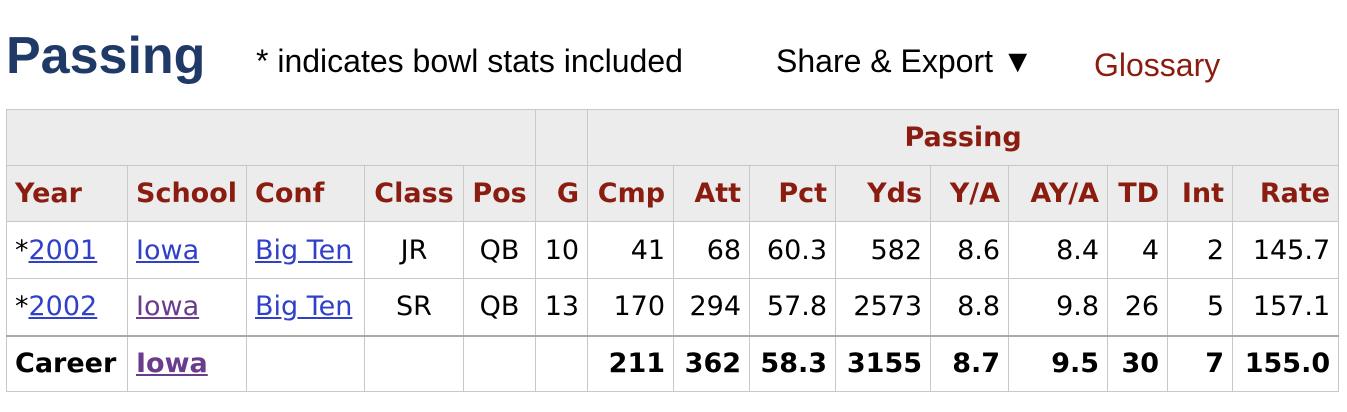 The image size is (1347, 412). What do you see at coordinates (883, 363) in the screenshot?
I see `cell: 3155` at bounding box center [883, 363].